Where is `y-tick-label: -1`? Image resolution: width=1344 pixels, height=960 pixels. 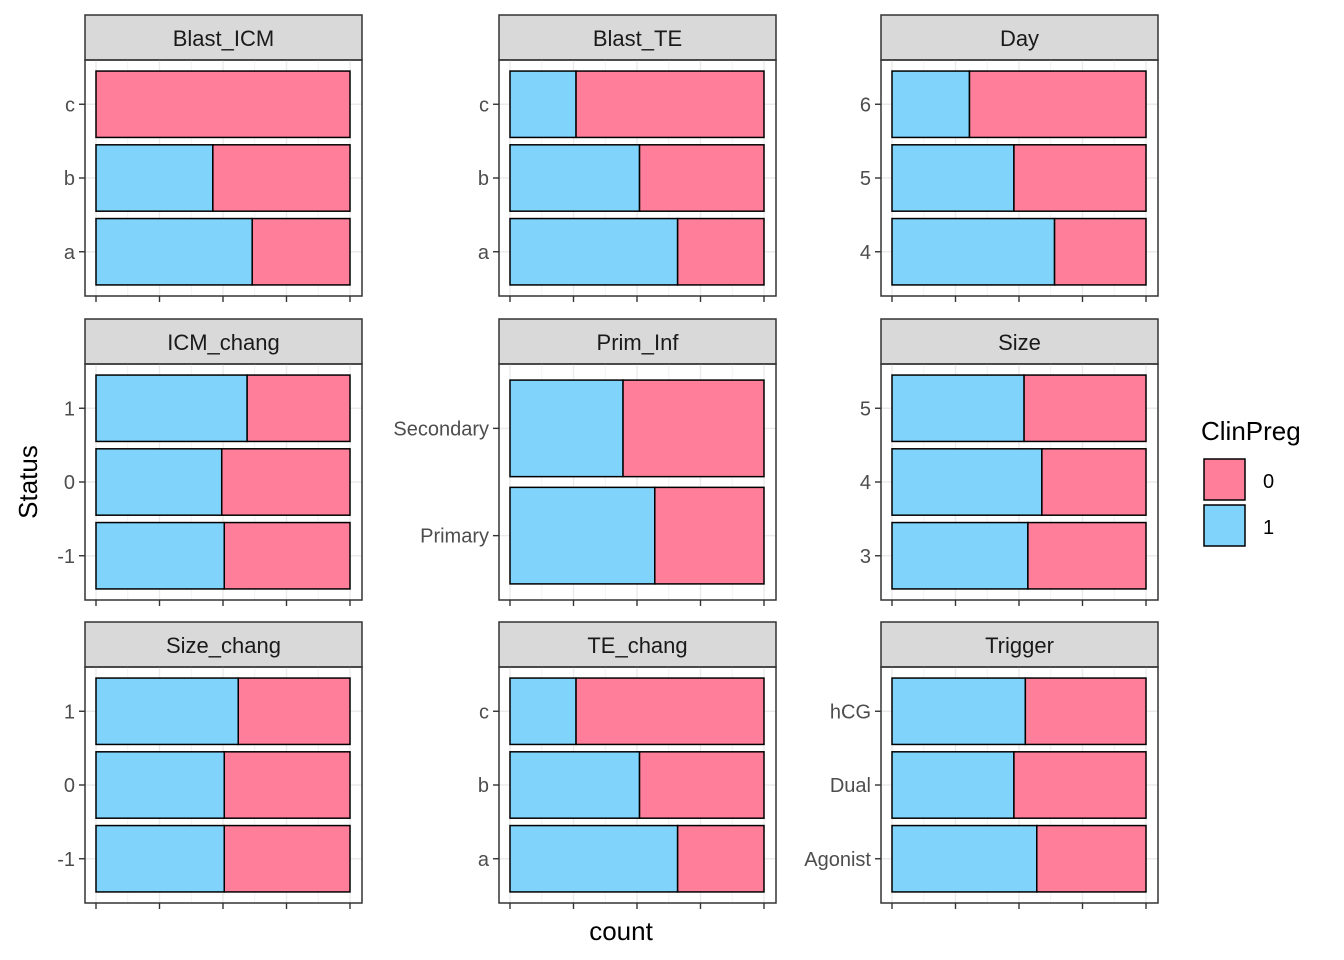 y-tick-label: -1 is located at coordinates (66, 860).